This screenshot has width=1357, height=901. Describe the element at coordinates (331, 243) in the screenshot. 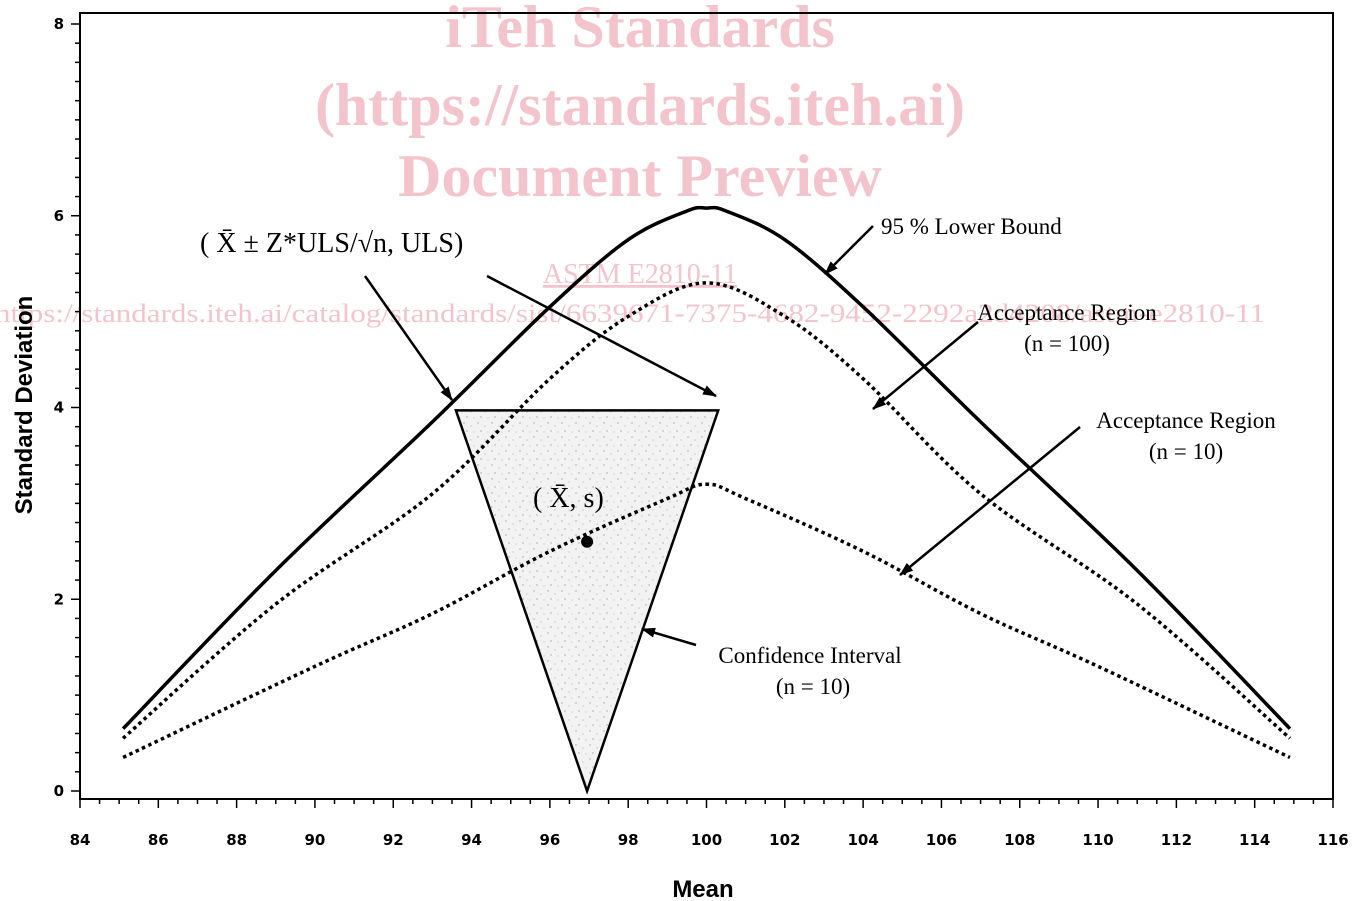

I see `uls-label: ( X̄ ± Z*ULS/√n, ULS)` at that location.